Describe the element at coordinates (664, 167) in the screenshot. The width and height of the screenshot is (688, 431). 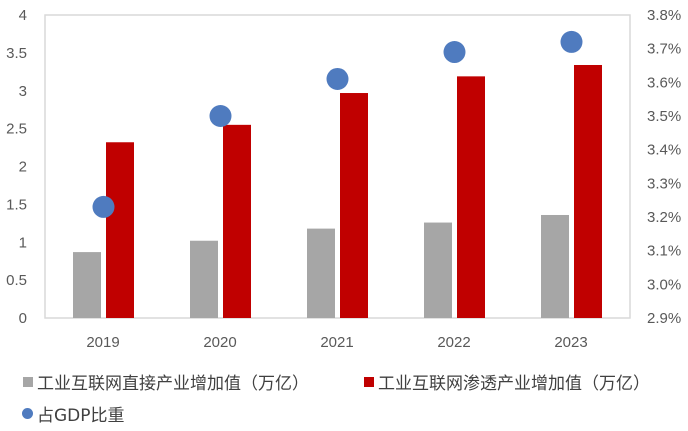
I see `right-axis-ticks: 2.9% 3.0% 3.1% 3.2% 3.3% 3.4% 3.5% 3.6% 3.7% 3.8%` at that location.